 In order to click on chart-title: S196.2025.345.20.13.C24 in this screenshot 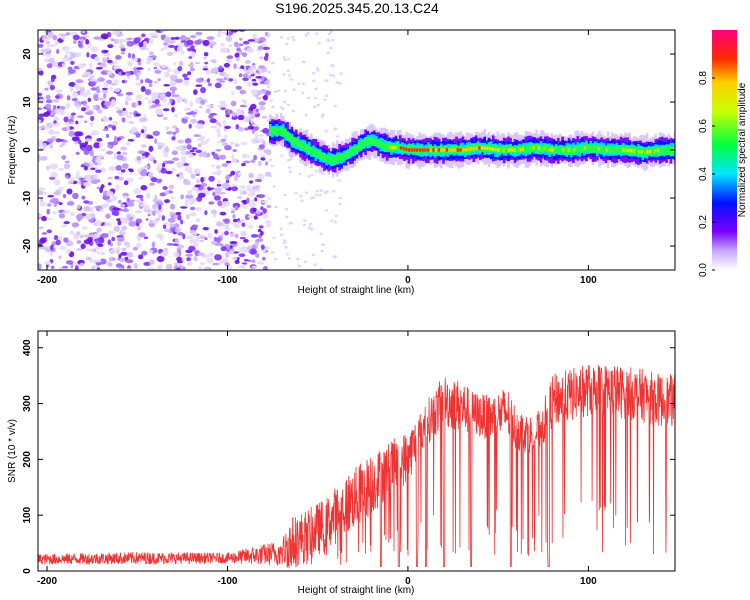, I will do `click(357, 8)`.